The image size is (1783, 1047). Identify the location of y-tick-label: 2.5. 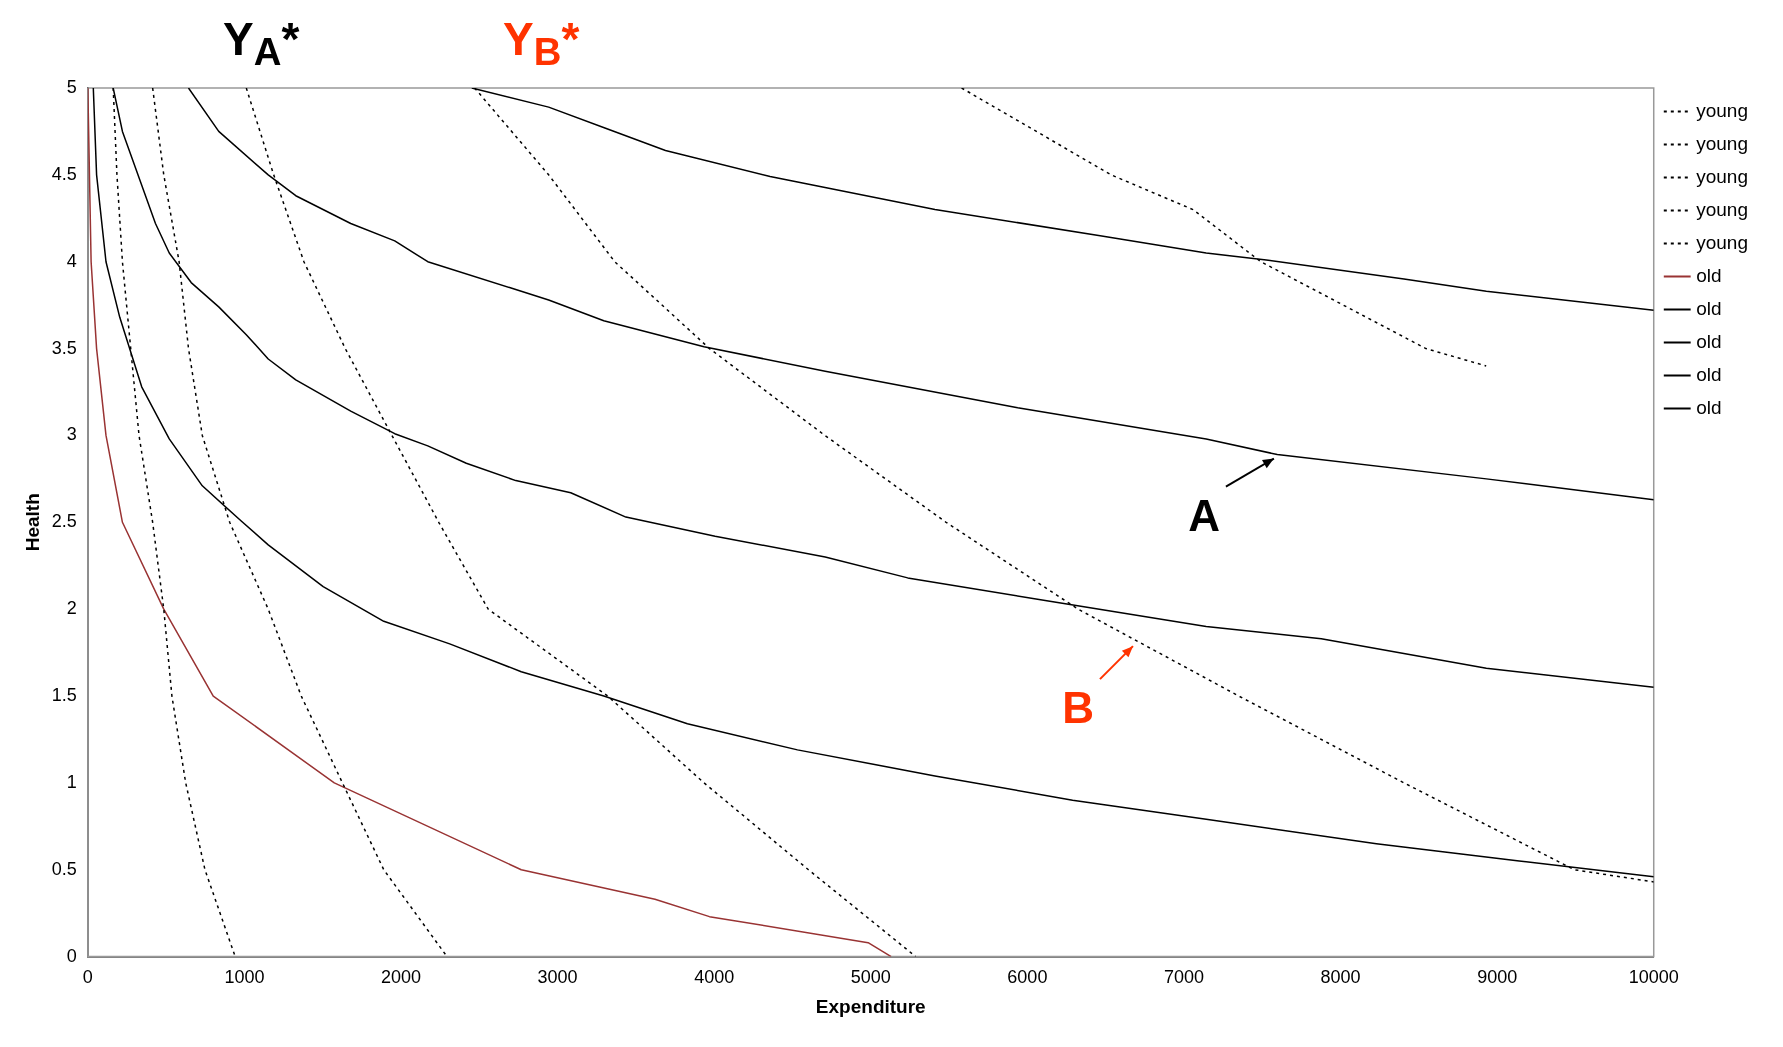
(64, 521).